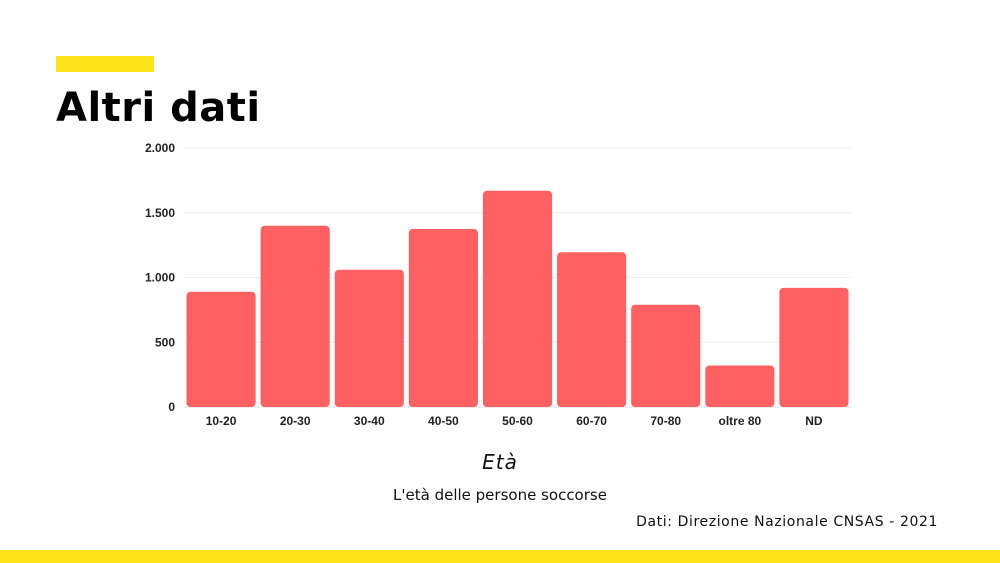 This screenshot has width=1000, height=563. Describe the element at coordinates (787, 522) in the screenshot. I see `source-note: Dati: Direzione Nazionale CNSAS - 2021` at that location.